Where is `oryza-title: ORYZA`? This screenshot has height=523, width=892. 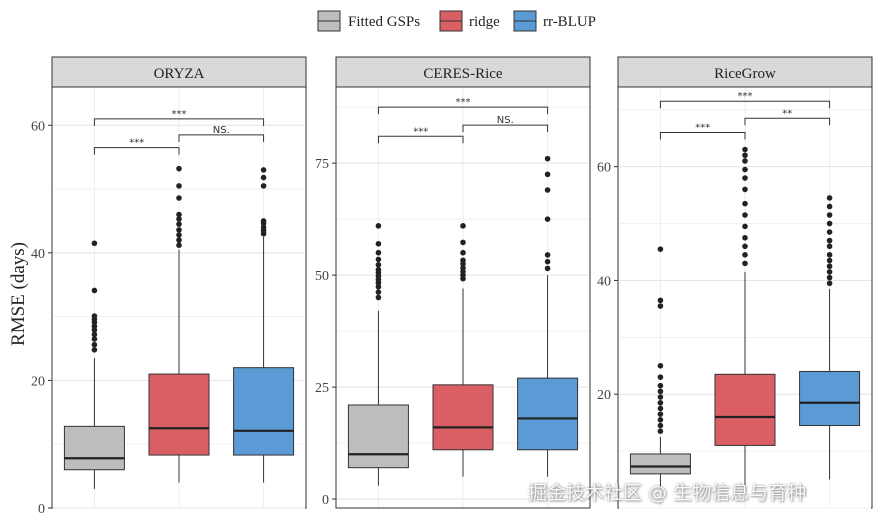
oryza-title: ORYZA is located at coordinates (179, 74).